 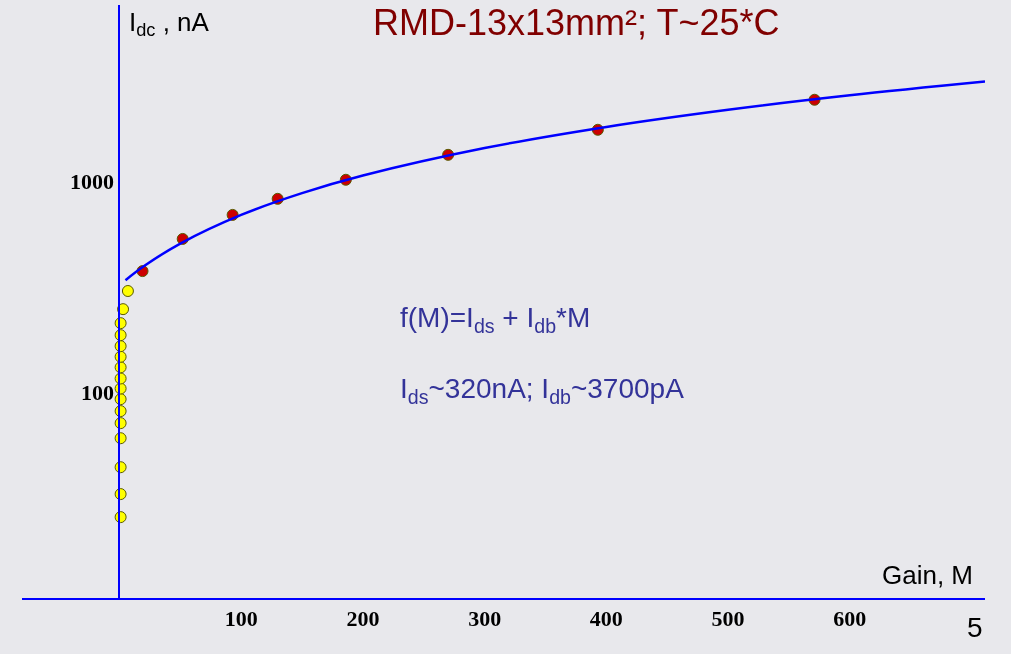 I want to click on annotation: I$_{ds}$~320nA; I$_{db}$~3700pA, so click(x=542, y=390).